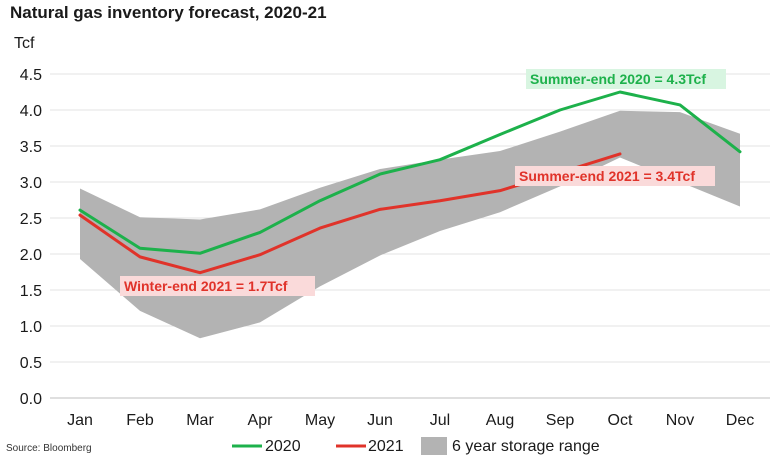 This screenshot has height=463, width=780. What do you see at coordinates (49, 448) in the screenshot?
I see `source-note: Source: Bloomberg` at bounding box center [49, 448].